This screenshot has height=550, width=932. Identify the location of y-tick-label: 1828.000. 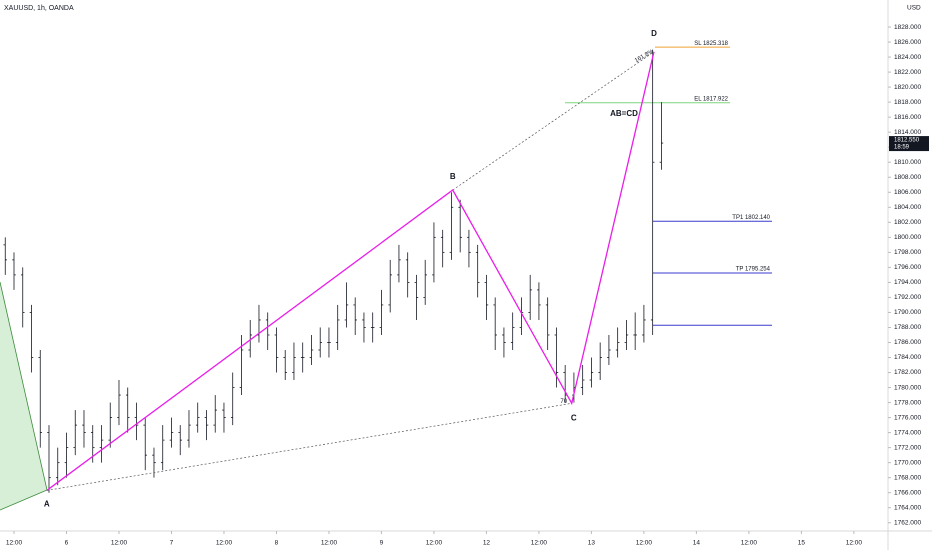
(907, 27).